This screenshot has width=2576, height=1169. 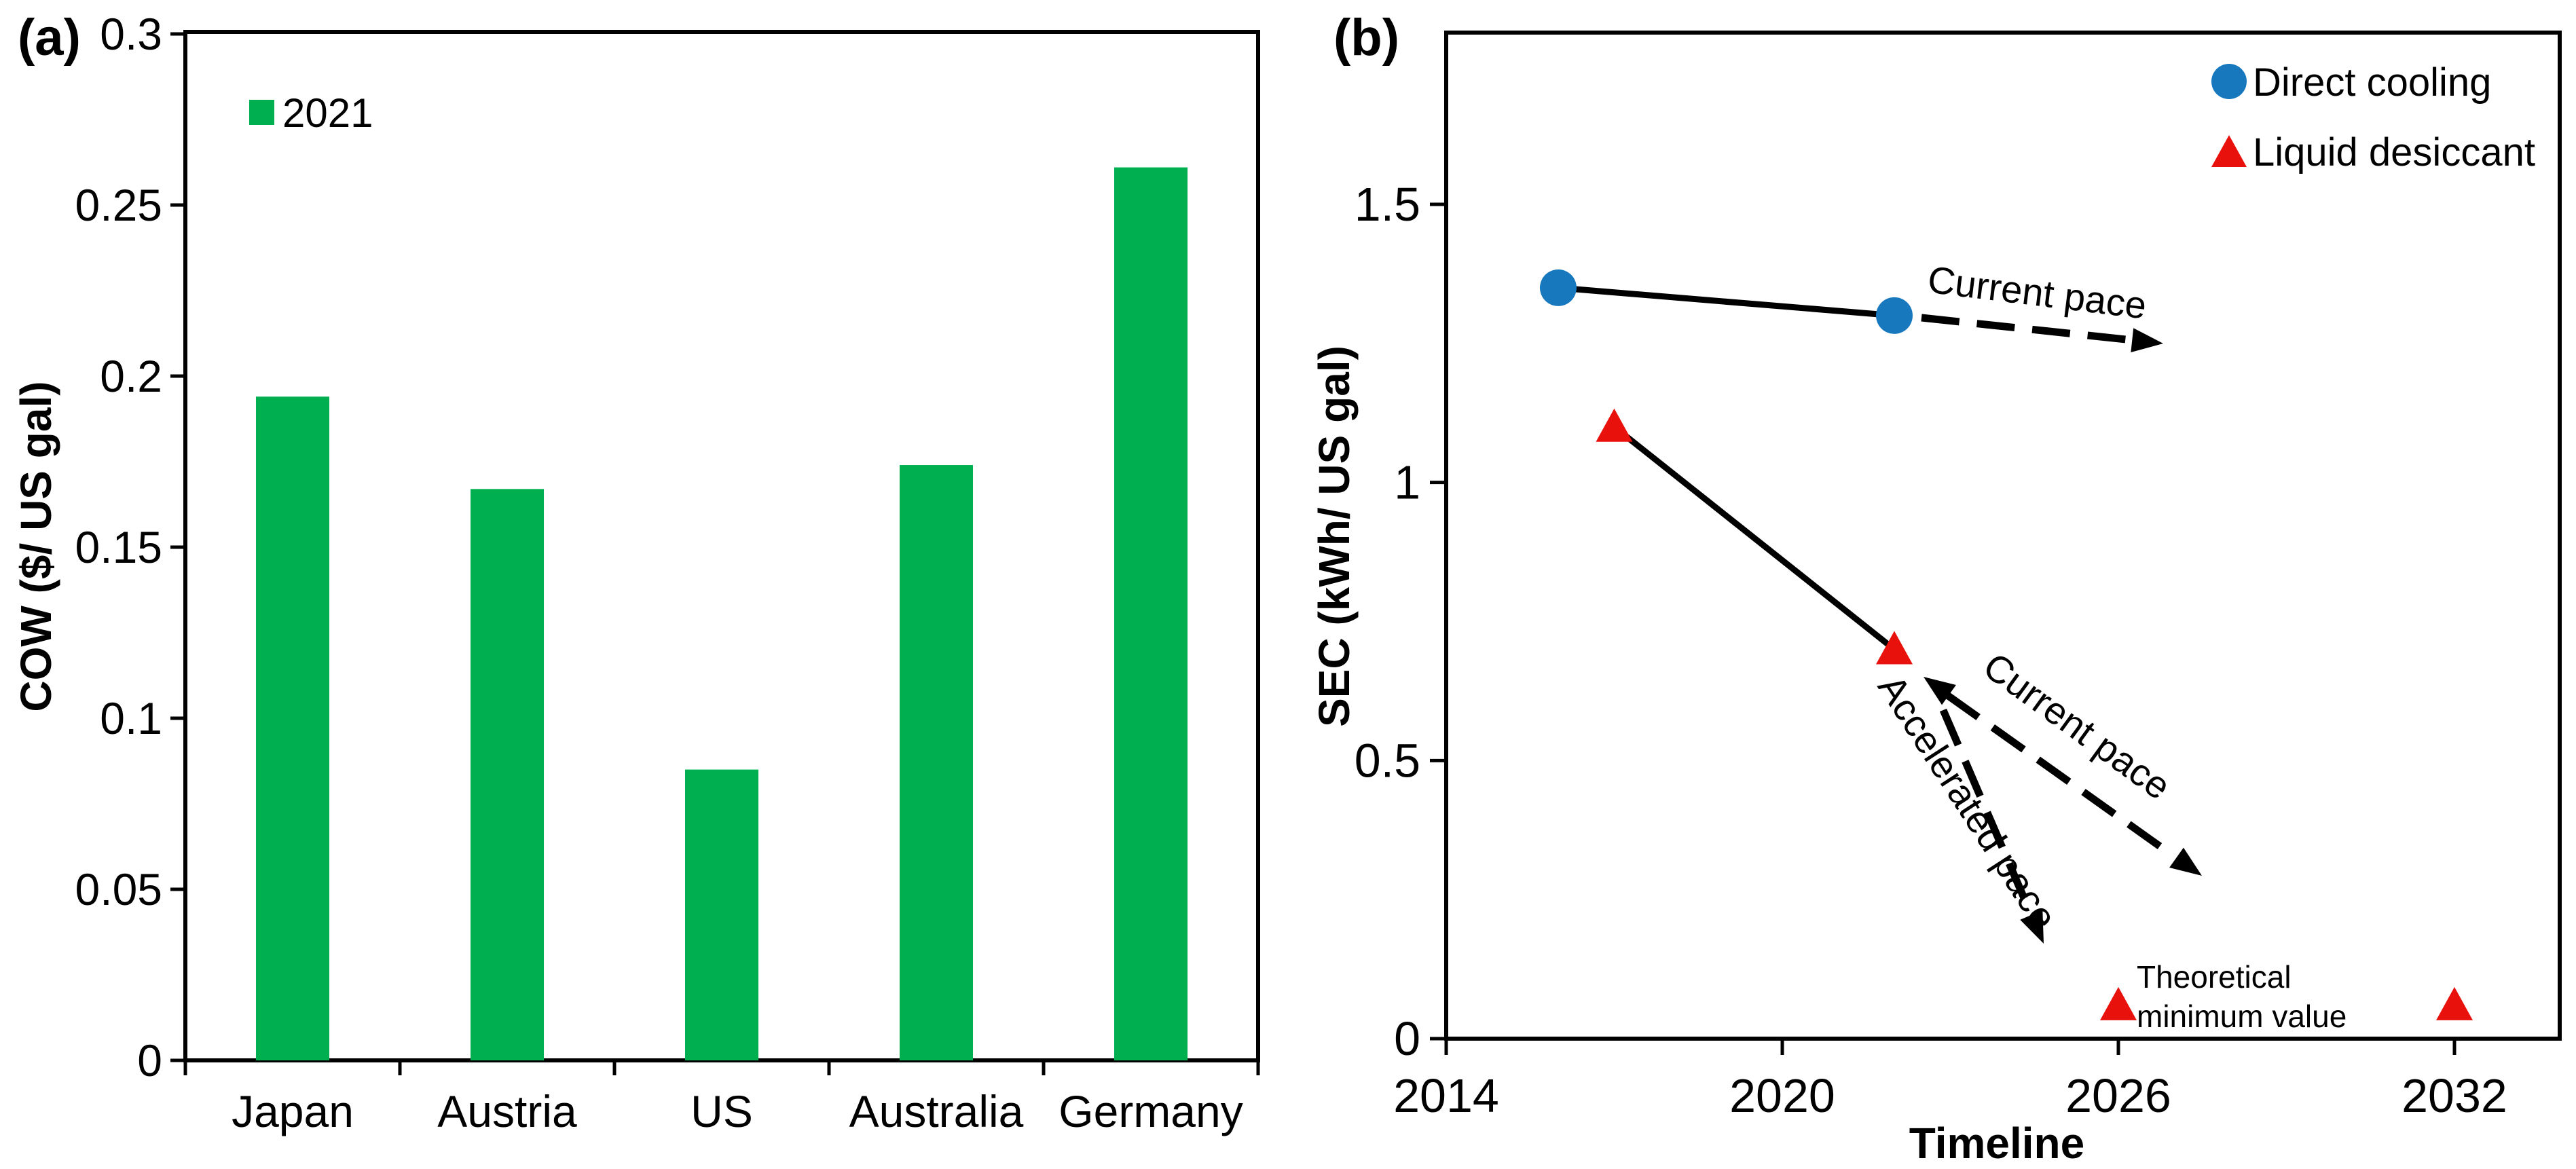 I want to click on svg-text: 0.3, so click(x=131, y=34).